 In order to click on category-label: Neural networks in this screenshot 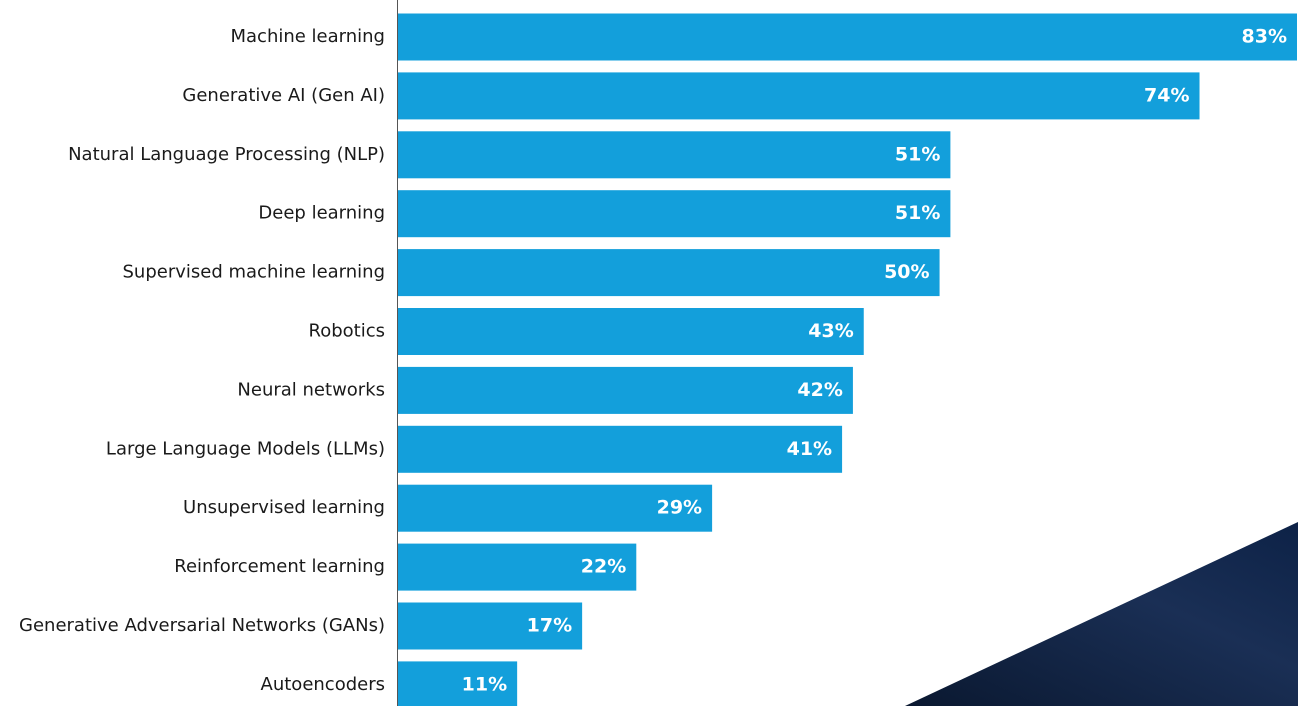, I will do `click(311, 389)`.